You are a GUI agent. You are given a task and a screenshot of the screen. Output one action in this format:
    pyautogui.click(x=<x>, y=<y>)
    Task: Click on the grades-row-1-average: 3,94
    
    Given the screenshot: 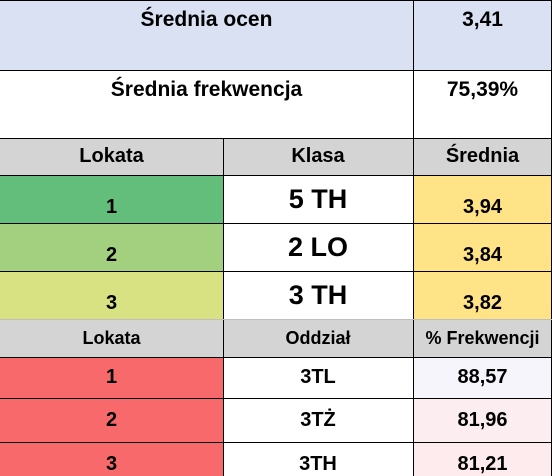 What is the action you would take?
    pyautogui.click(x=482, y=199)
    